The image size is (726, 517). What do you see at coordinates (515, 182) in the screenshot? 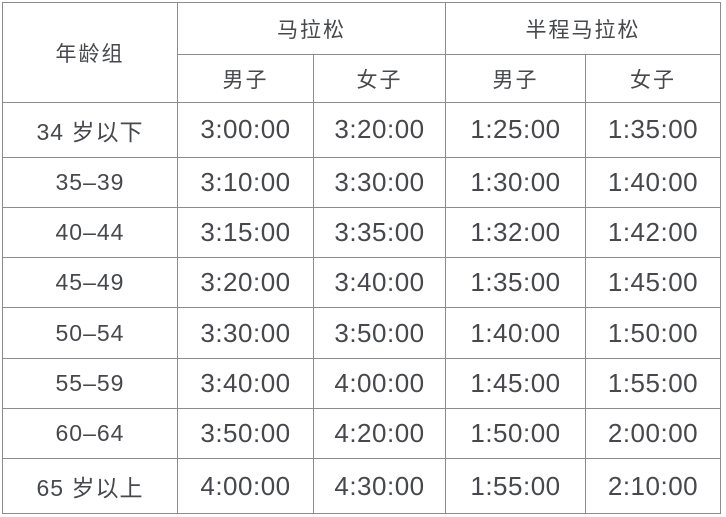
I see `half-marathon-men-cell: 1:30:00` at bounding box center [515, 182].